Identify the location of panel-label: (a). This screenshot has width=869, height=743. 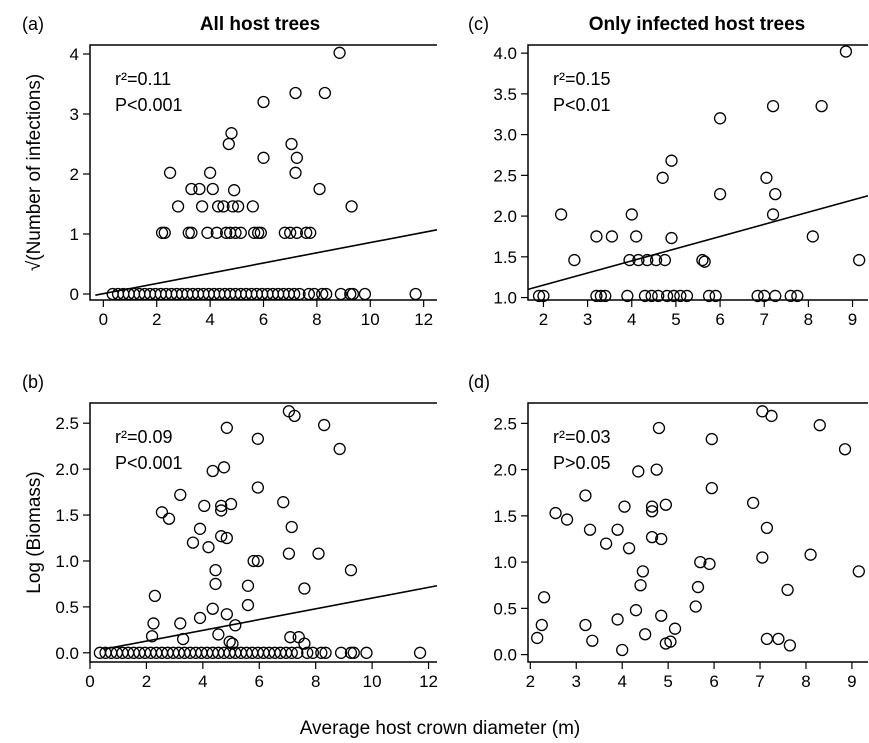
(33, 24).